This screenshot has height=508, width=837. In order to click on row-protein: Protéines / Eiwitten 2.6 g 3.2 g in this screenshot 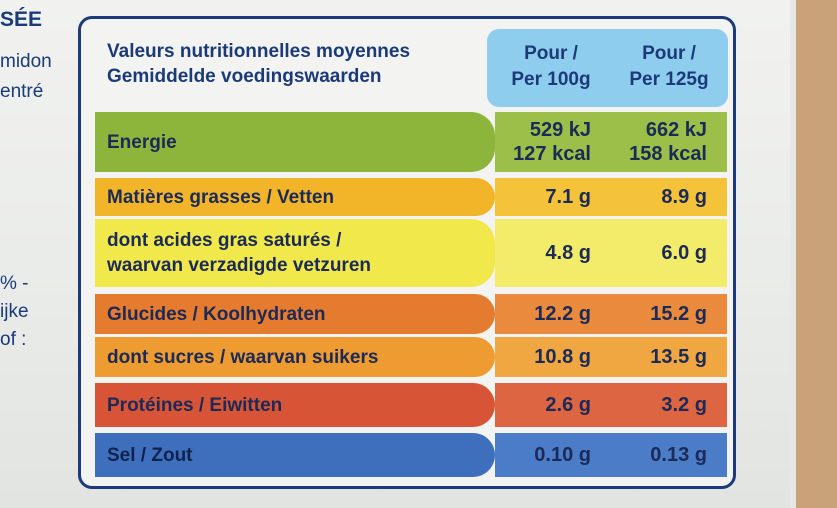, I will do `click(411, 405)`.